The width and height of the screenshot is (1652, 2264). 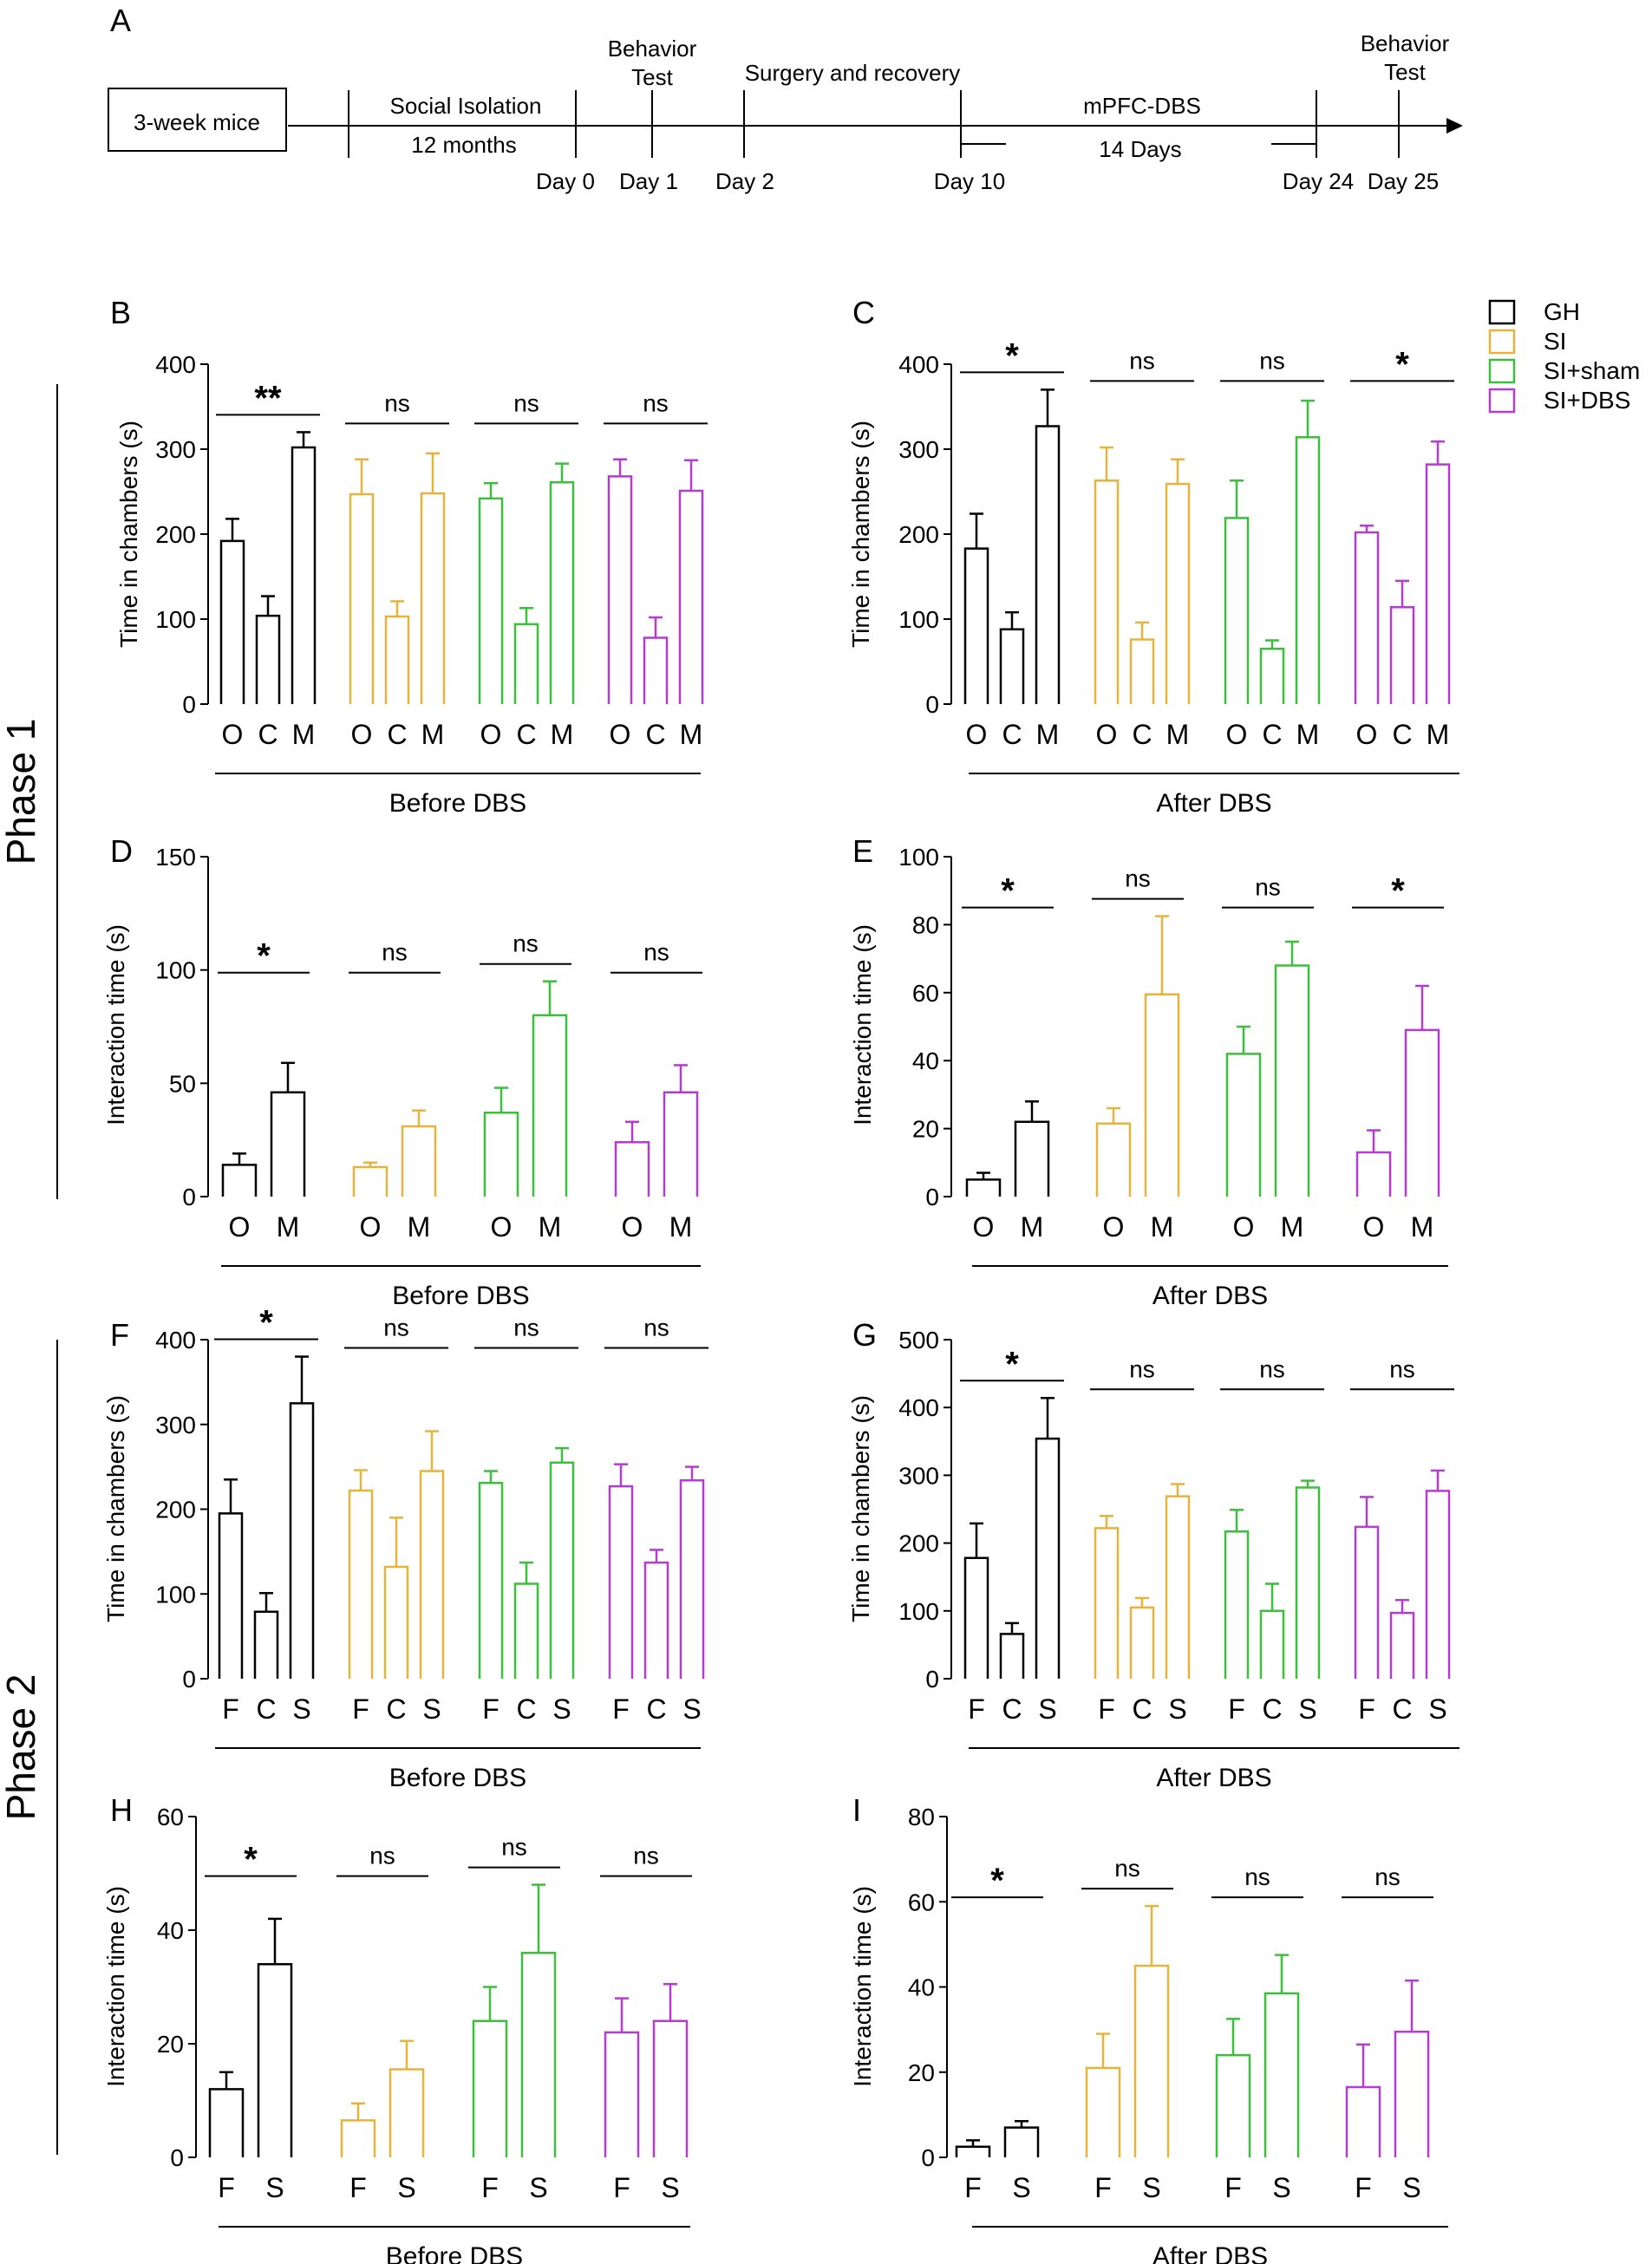 What do you see at coordinates (1140, 149) in the screenshot?
I see `stage-14-days: 14 Days` at bounding box center [1140, 149].